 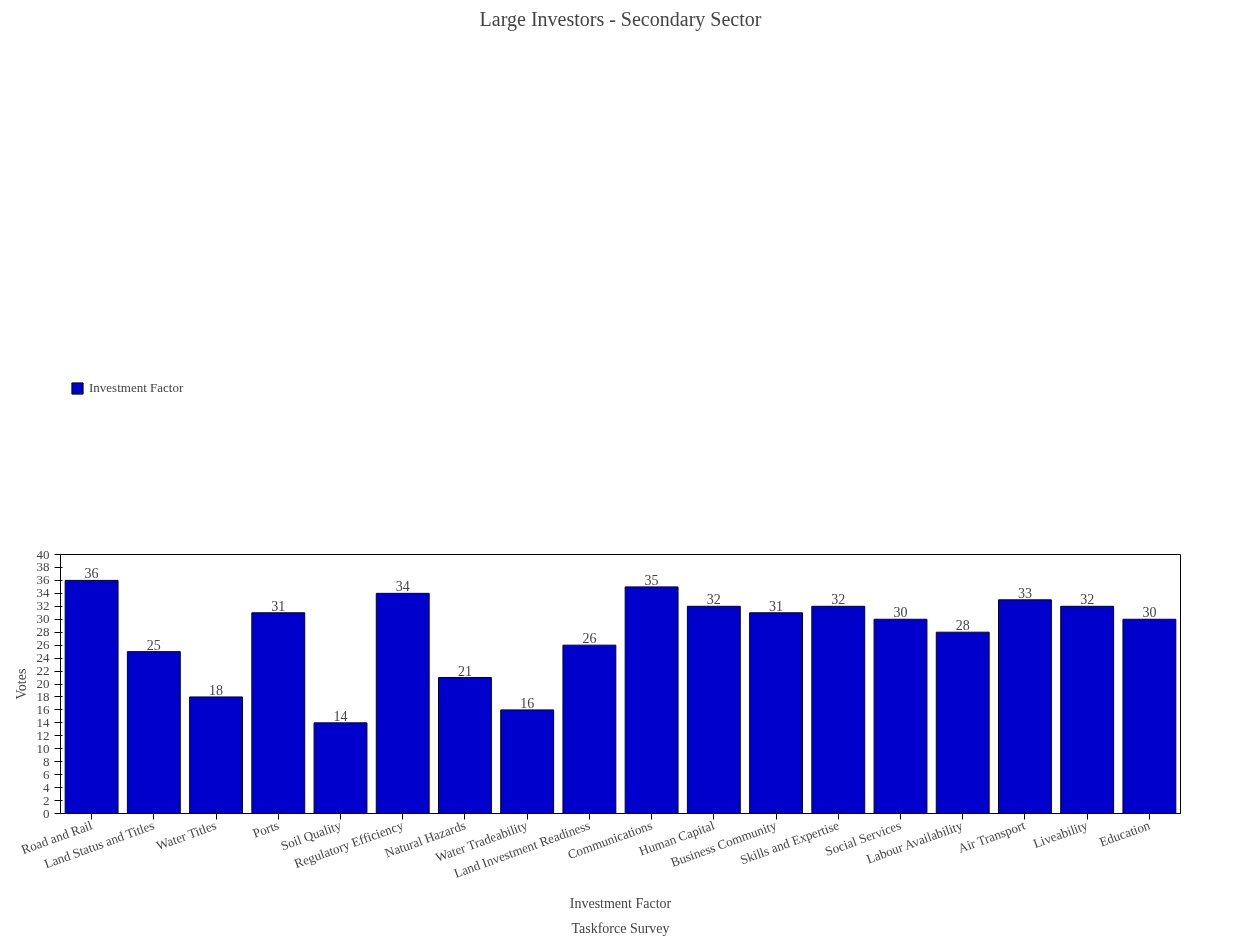 What do you see at coordinates (402, 587) in the screenshot?
I see `data-label: 34` at bounding box center [402, 587].